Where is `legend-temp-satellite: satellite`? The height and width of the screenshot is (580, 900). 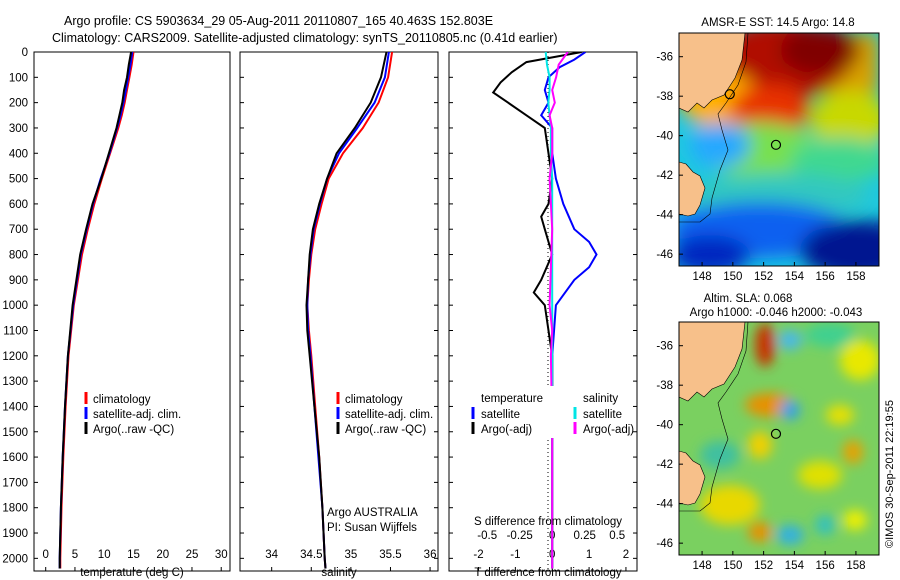
legend-temp-satellite: satellite is located at coordinates (500, 415).